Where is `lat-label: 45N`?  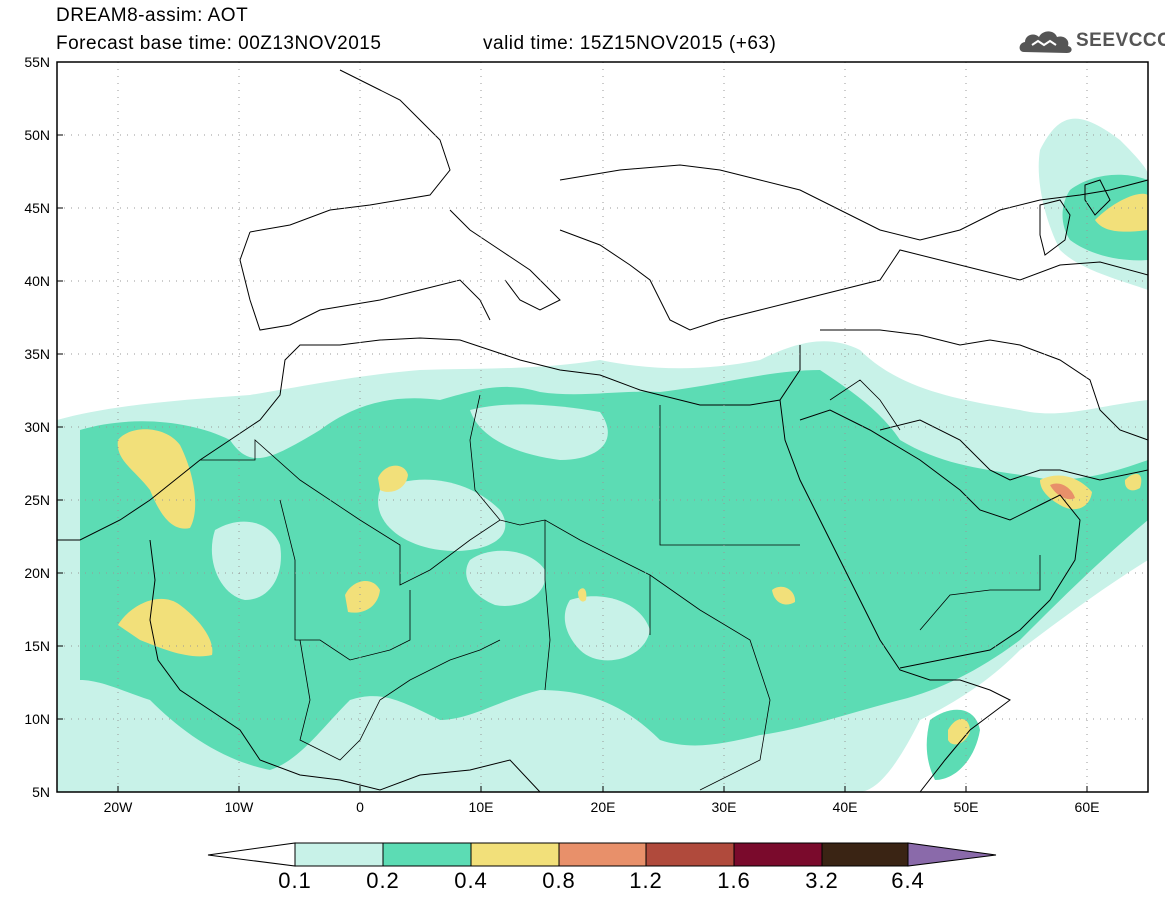 lat-label: 45N is located at coordinates (37, 208).